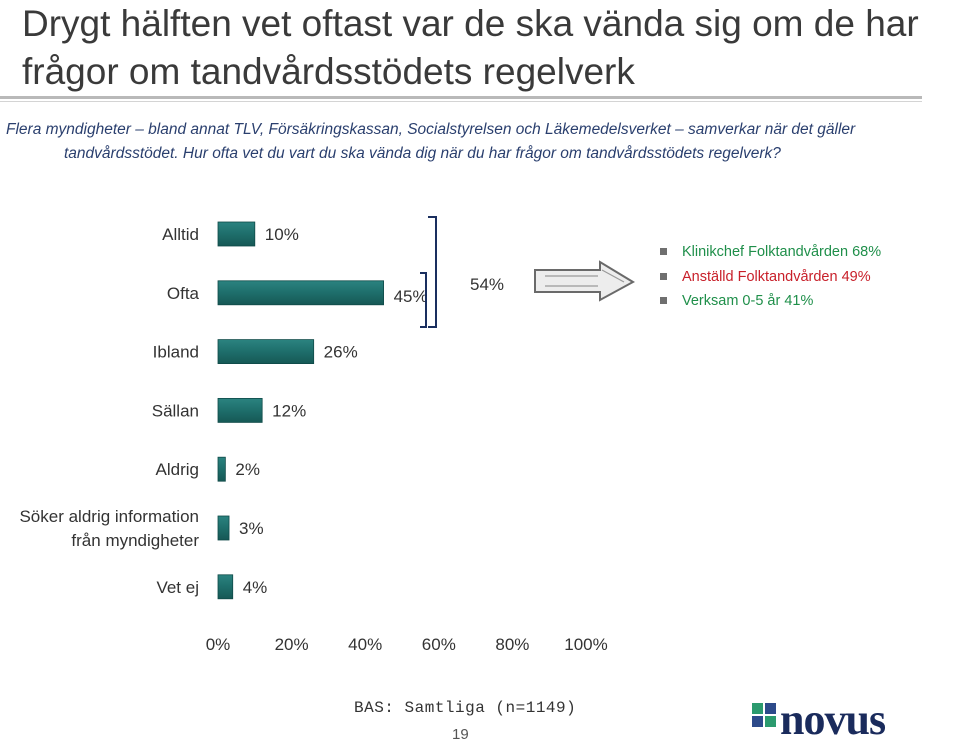 This screenshot has height=744, width=960. What do you see at coordinates (365, 644) in the screenshot?
I see `x-tick-label: 40%` at bounding box center [365, 644].